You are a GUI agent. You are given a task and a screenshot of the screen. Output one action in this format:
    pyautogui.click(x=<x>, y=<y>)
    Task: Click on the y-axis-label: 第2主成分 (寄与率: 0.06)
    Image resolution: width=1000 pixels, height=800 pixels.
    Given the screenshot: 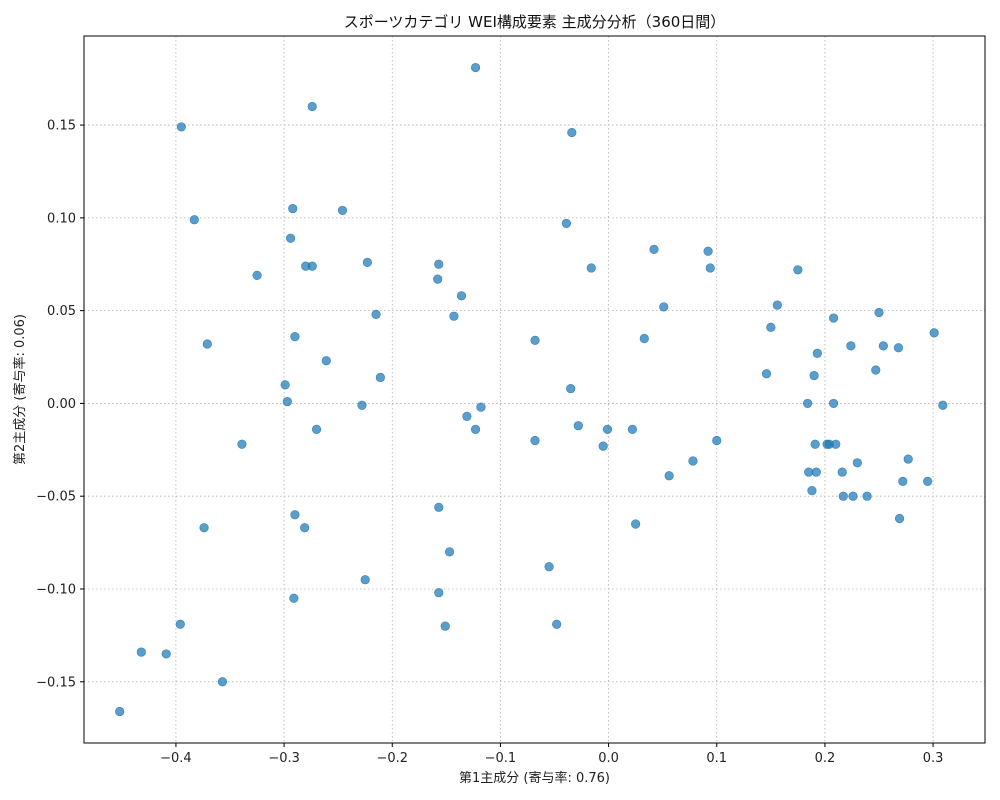 What is the action you would take?
    pyautogui.click(x=20, y=389)
    